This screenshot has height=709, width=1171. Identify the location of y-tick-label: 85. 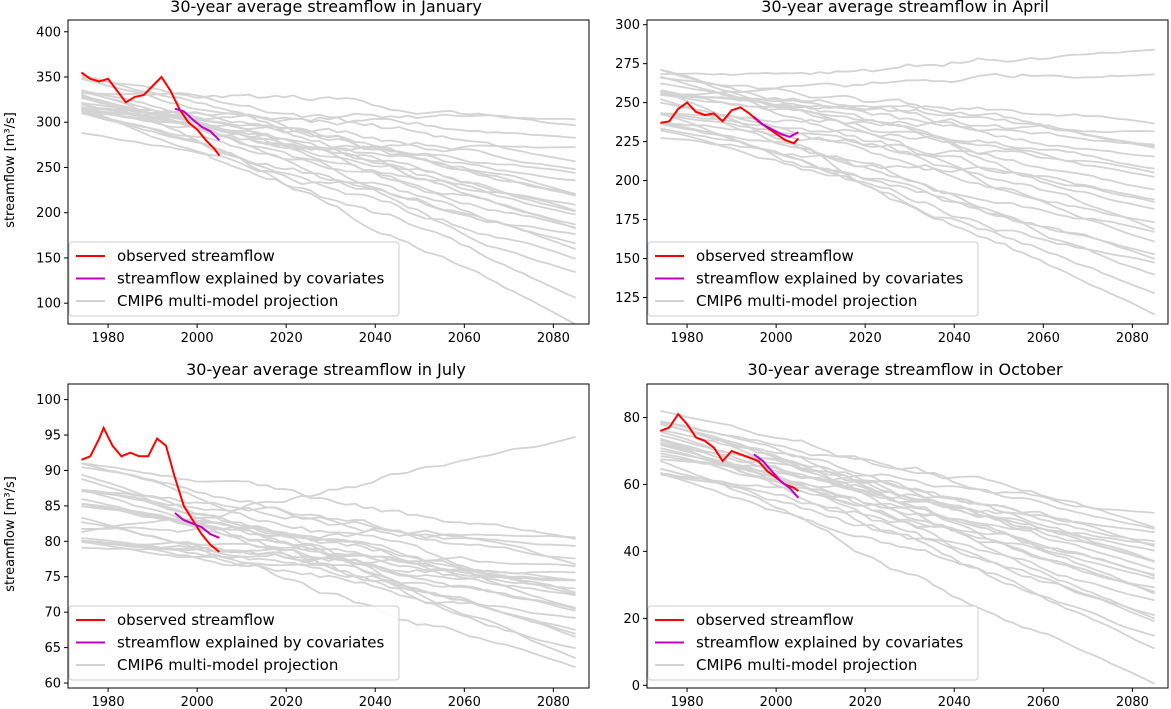
(52, 506).